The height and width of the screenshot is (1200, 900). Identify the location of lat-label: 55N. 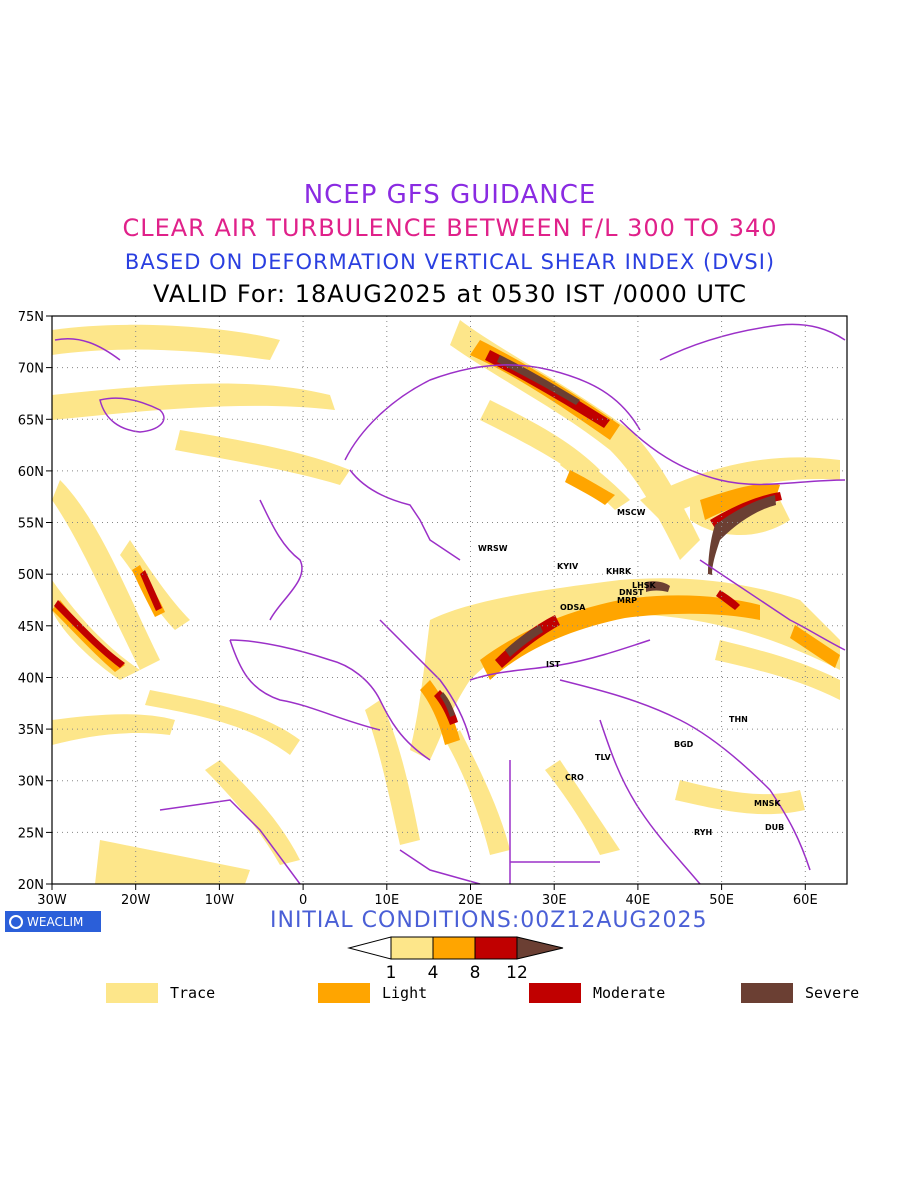
(31, 524).